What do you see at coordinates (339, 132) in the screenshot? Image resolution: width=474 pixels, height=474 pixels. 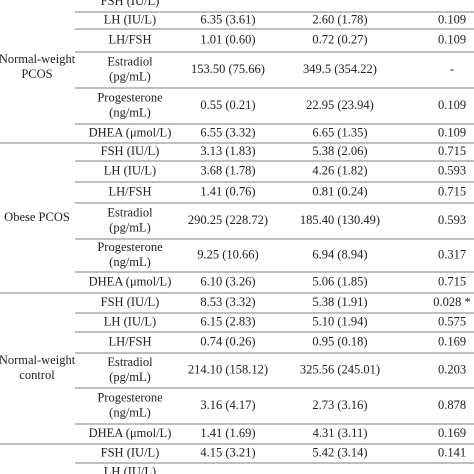 I see `cell-col2: 6.65 (1.35)` at bounding box center [339, 132].